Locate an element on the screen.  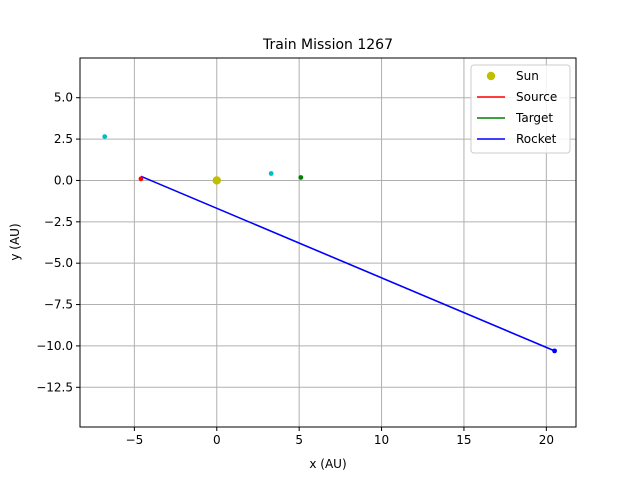
x-axis-label: x (AU) is located at coordinates (327, 464).